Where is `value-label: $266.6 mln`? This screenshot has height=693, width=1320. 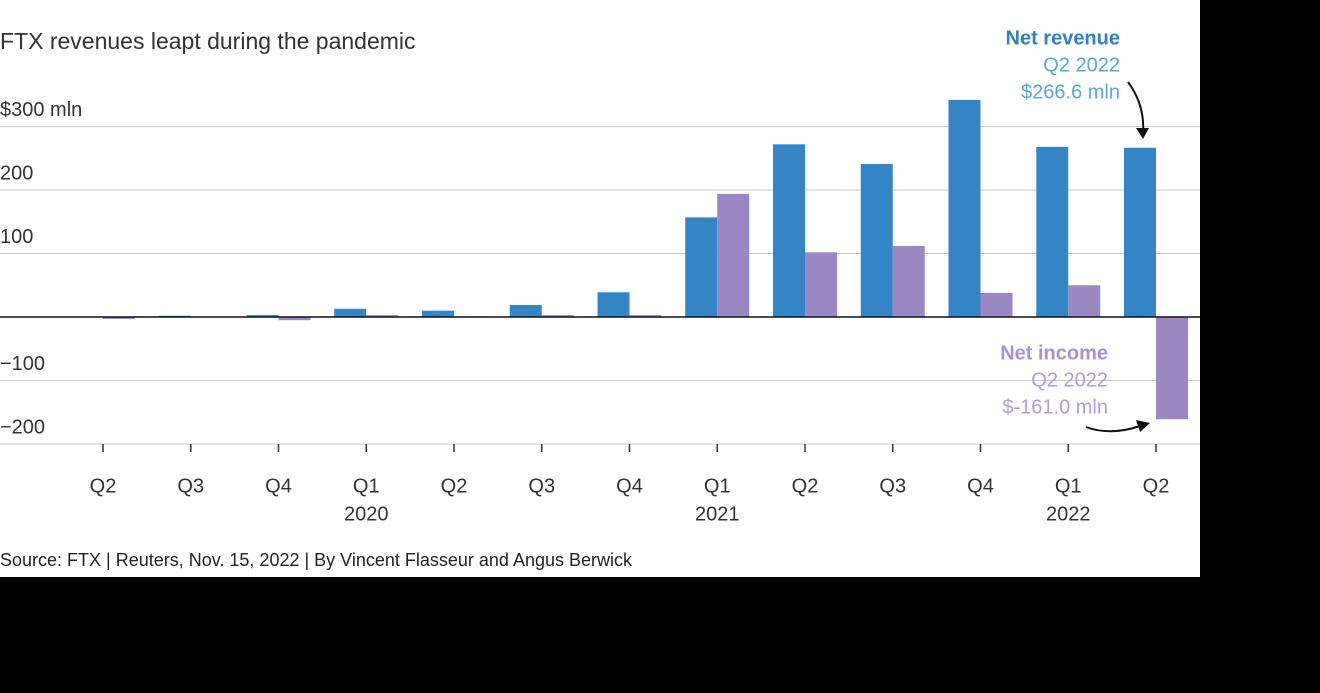 value-label: $266.6 mln is located at coordinates (1070, 92).